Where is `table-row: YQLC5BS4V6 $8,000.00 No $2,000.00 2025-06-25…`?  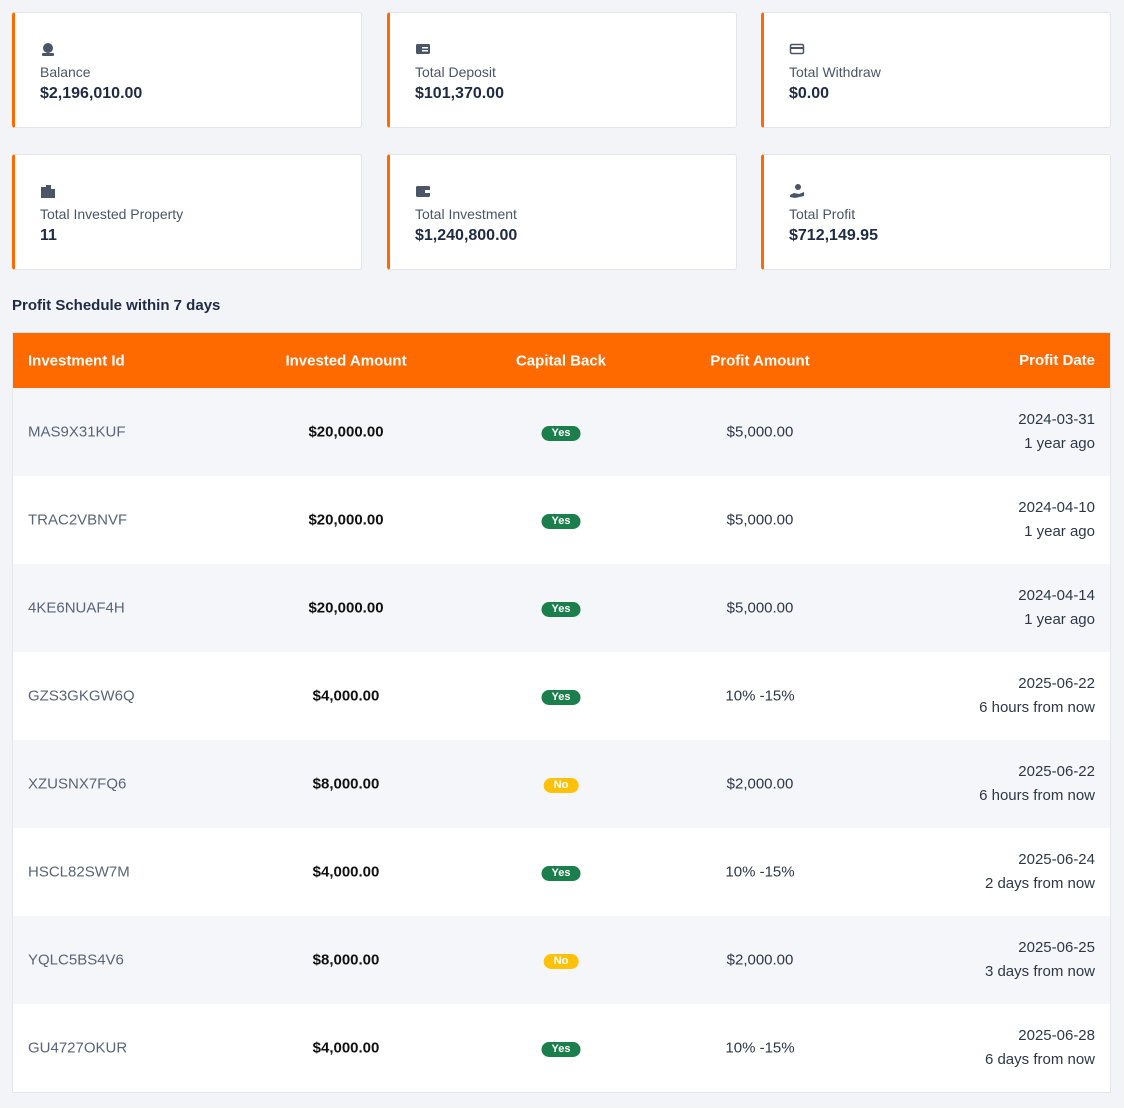
table-row: YQLC5BS4V6 $8,000.00 No $2,000.00 2025-06-25… is located at coordinates (561, 960).